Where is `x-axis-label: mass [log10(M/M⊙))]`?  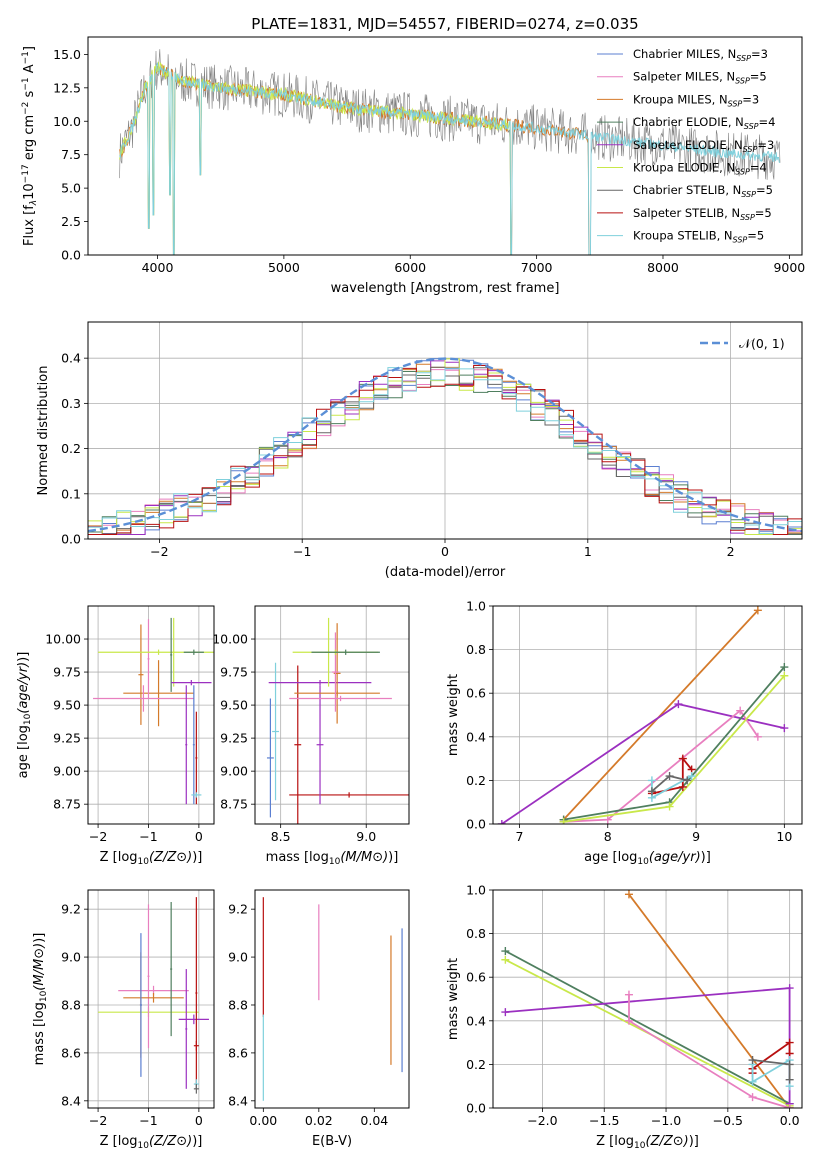
x-axis-label: mass [log10(M/M⊙))] is located at coordinates (332, 858).